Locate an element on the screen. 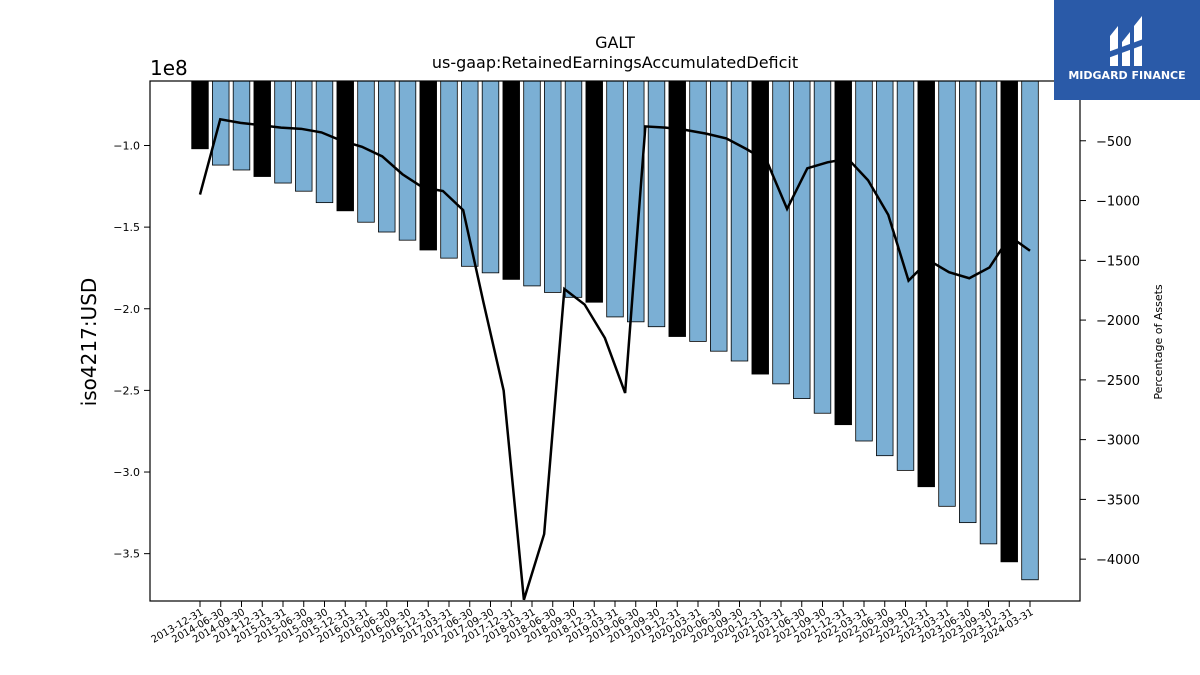 Image resolution: width=1200 pixels, height=675 pixels. y2-tick-label: −2500 is located at coordinates (1118, 381).